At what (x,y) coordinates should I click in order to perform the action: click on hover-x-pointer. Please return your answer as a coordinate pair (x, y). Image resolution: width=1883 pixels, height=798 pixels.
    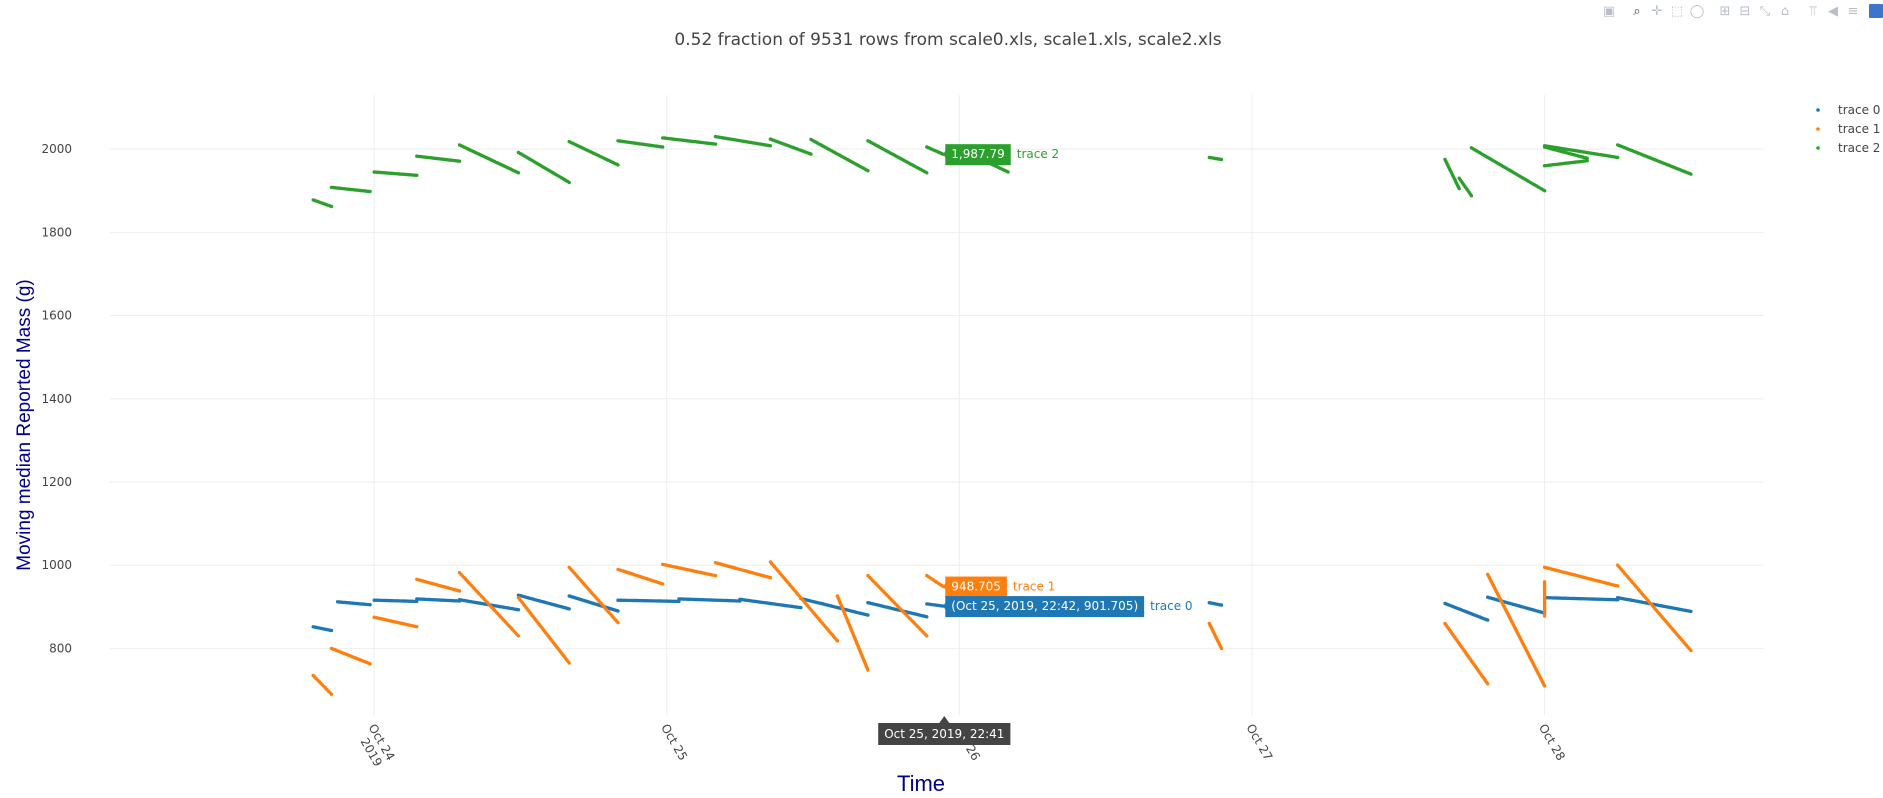
    Looking at the image, I should click on (944, 719).